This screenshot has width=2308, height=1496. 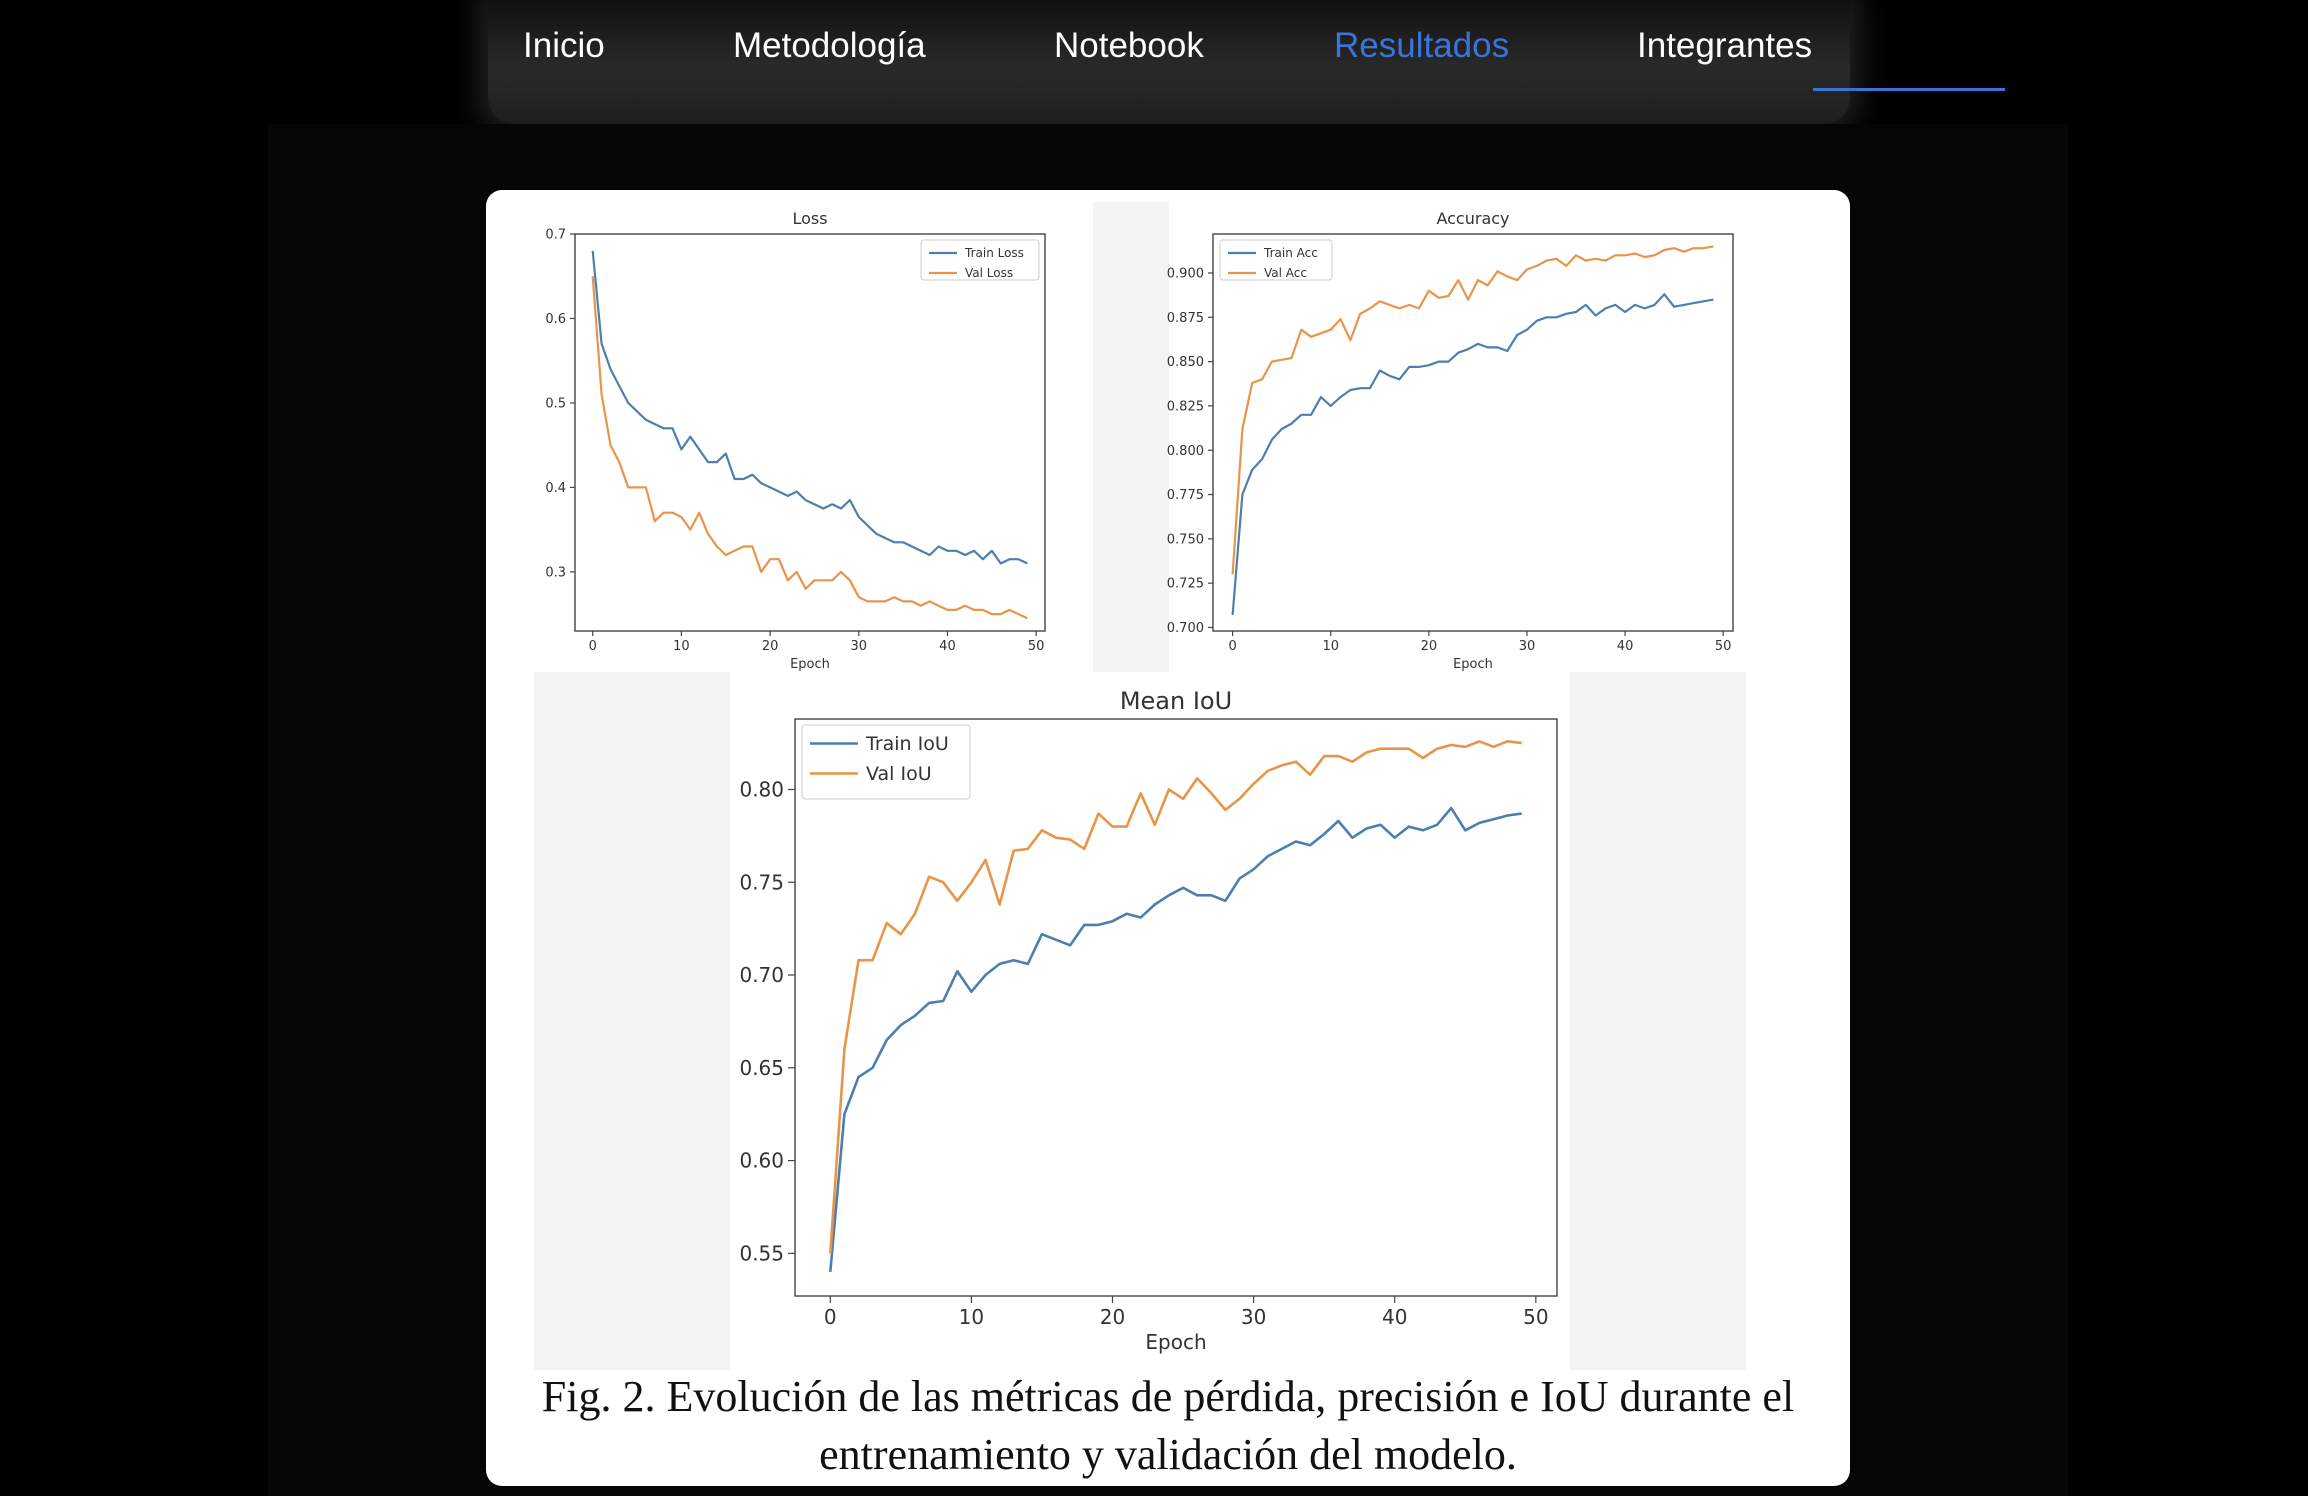 What do you see at coordinates (555, 235) in the screenshot?
I see `y-tick-label: 0.7` at bounding box center [555, 235].